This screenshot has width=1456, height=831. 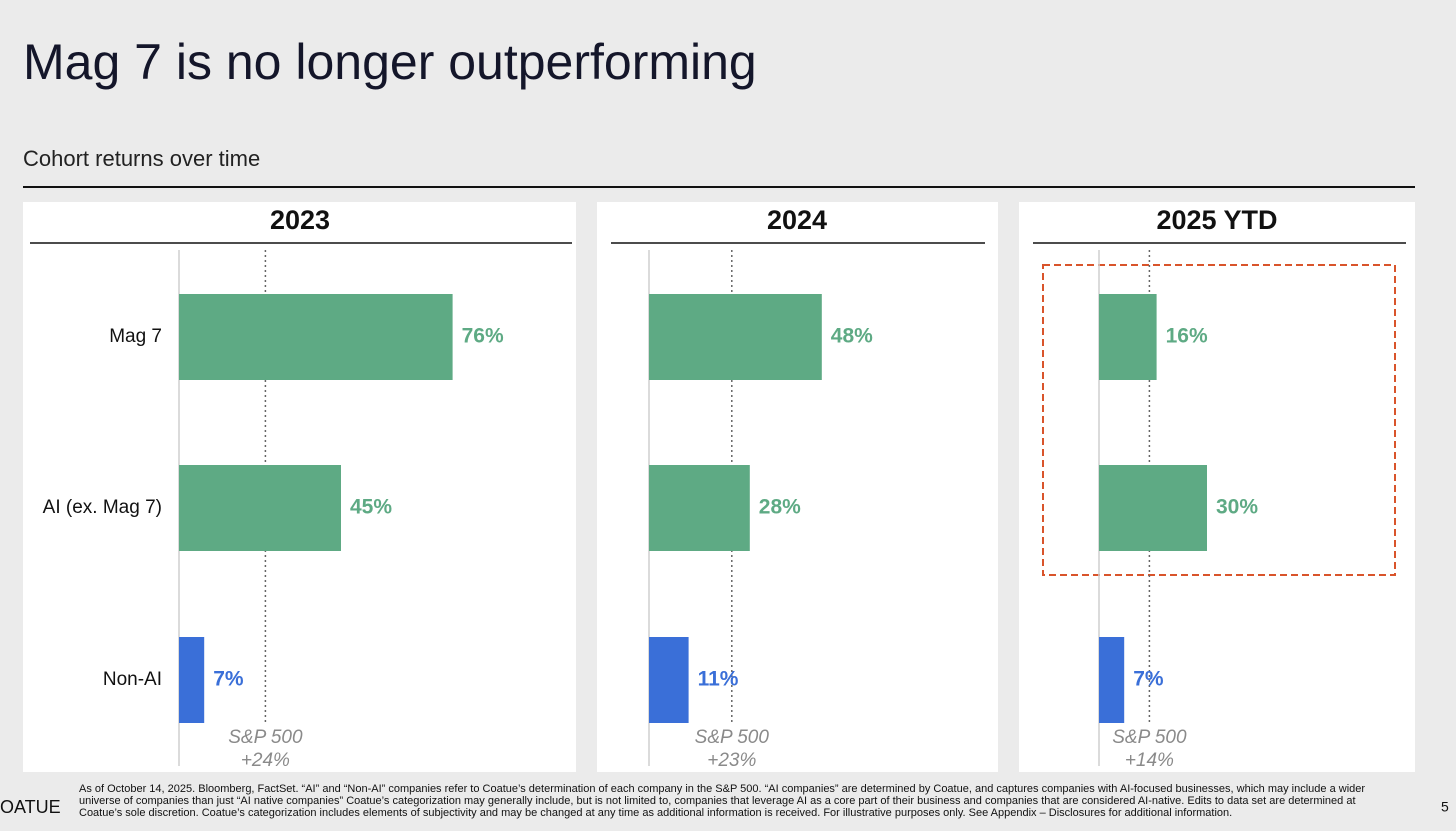 What do you see at coordinates (1445, 807) in the screenshot?
I see `page-number: 5` at bounding box center [1445, 807].